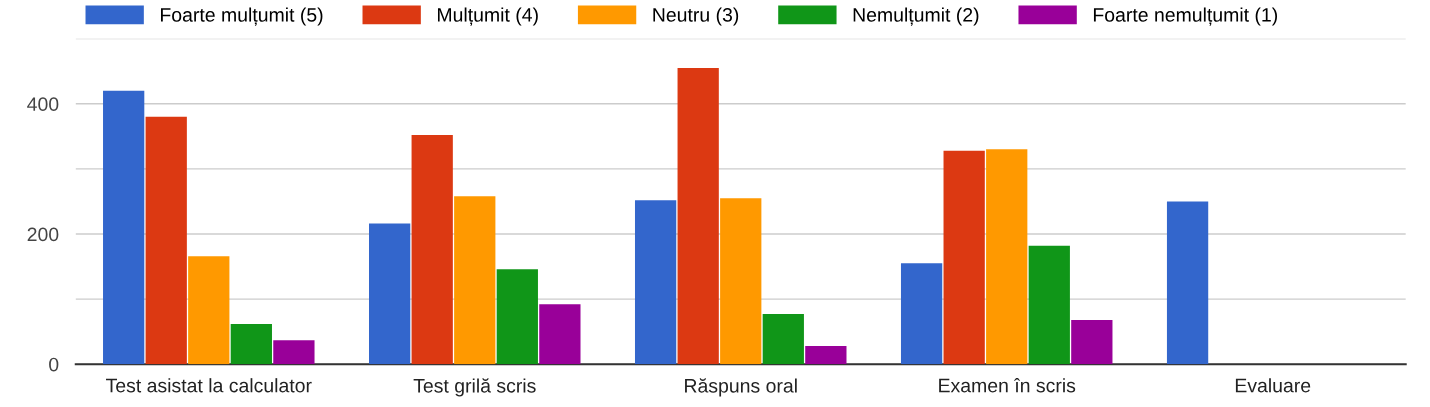 This screenshot has width=1430, height=407. Describe the element at coordinates (741, 387) in the screenshot. I see `x-tick-label: Răspuns oral` at that location.